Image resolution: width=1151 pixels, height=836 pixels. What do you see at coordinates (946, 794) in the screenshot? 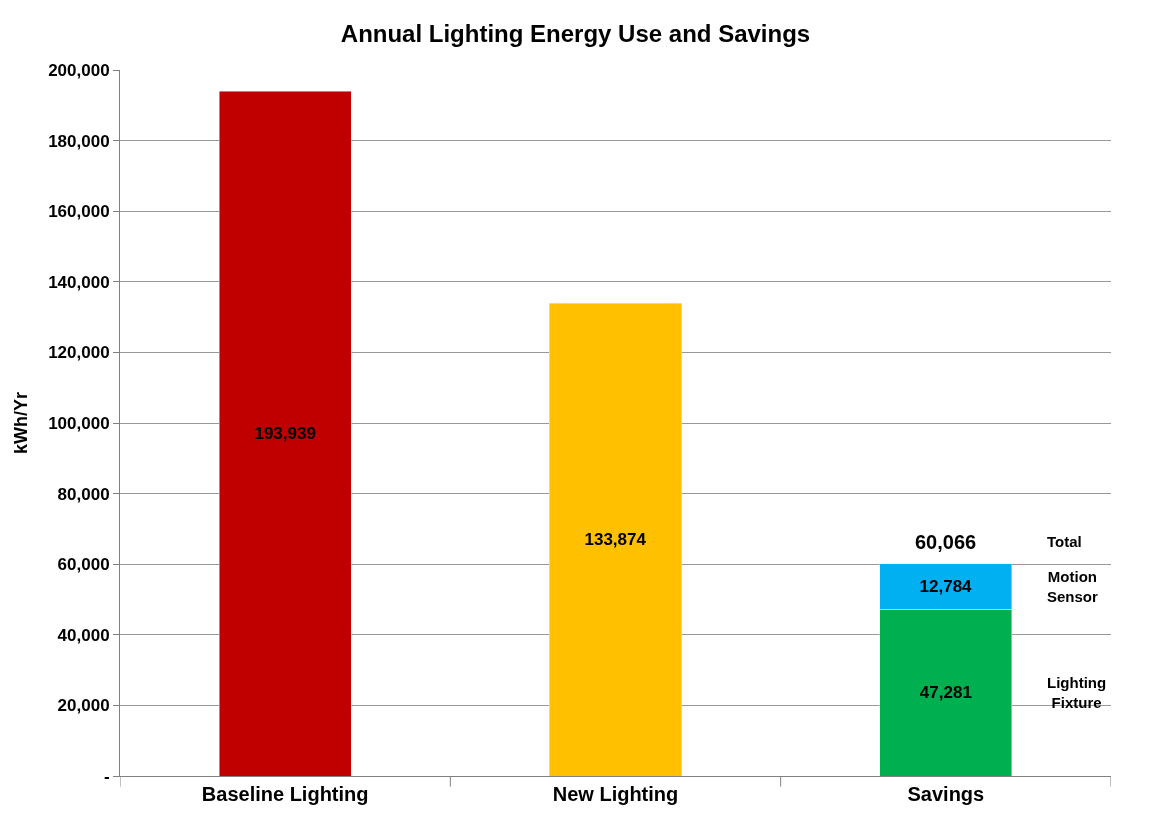
I see `x-tick-label: Savings` at bounding box center [946, 794].